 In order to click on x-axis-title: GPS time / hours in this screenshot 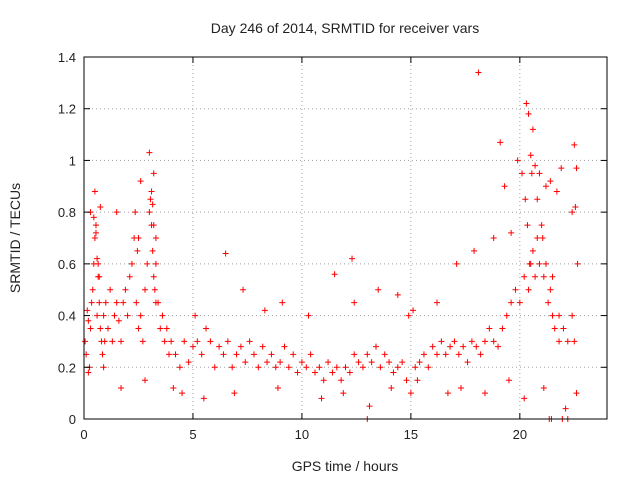, I will do `click(345, 466)`.